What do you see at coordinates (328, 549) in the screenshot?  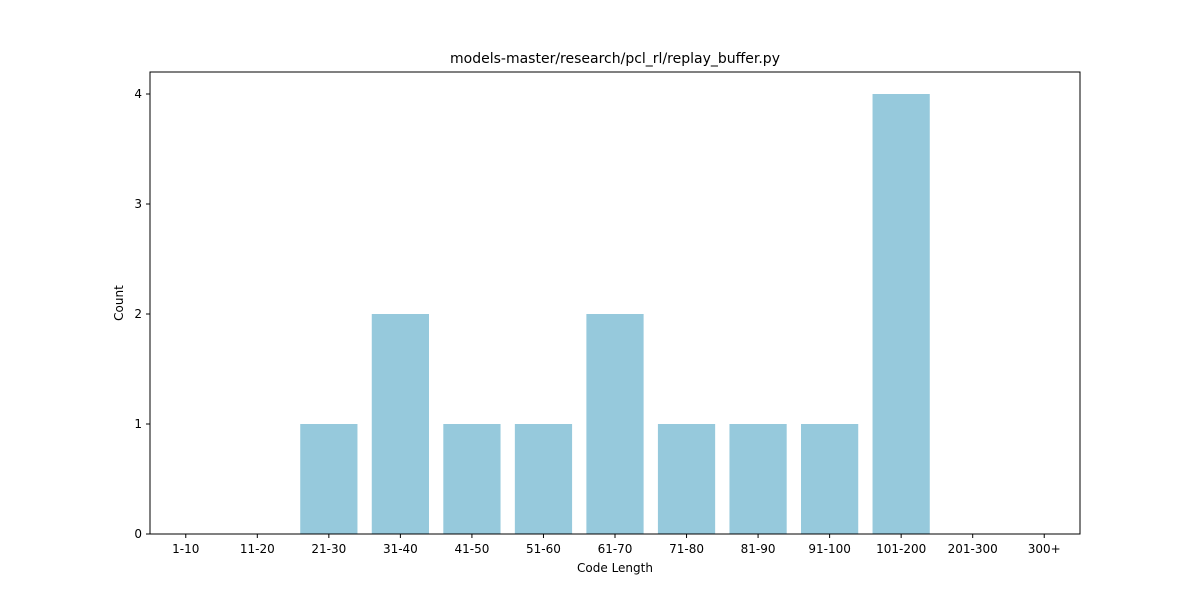 I see `x-tick-label-21-30: 21-30` at bounding box center [328, 549].